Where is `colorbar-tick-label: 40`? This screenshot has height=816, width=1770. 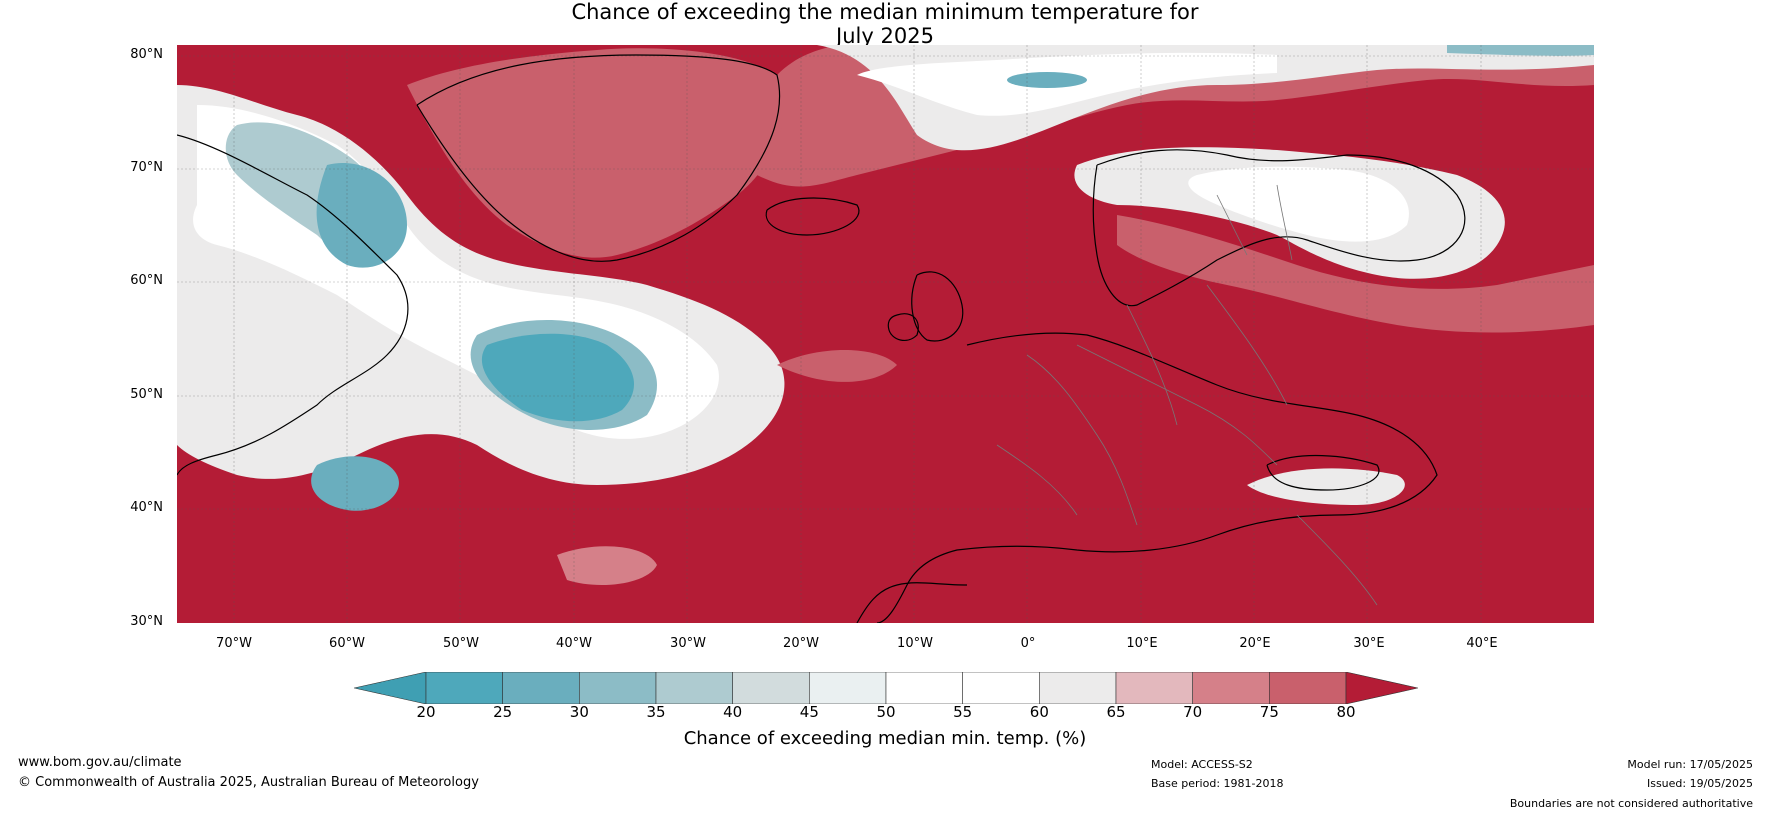 colorbar-tick-label: 40 is located at coordinates (733, 712).